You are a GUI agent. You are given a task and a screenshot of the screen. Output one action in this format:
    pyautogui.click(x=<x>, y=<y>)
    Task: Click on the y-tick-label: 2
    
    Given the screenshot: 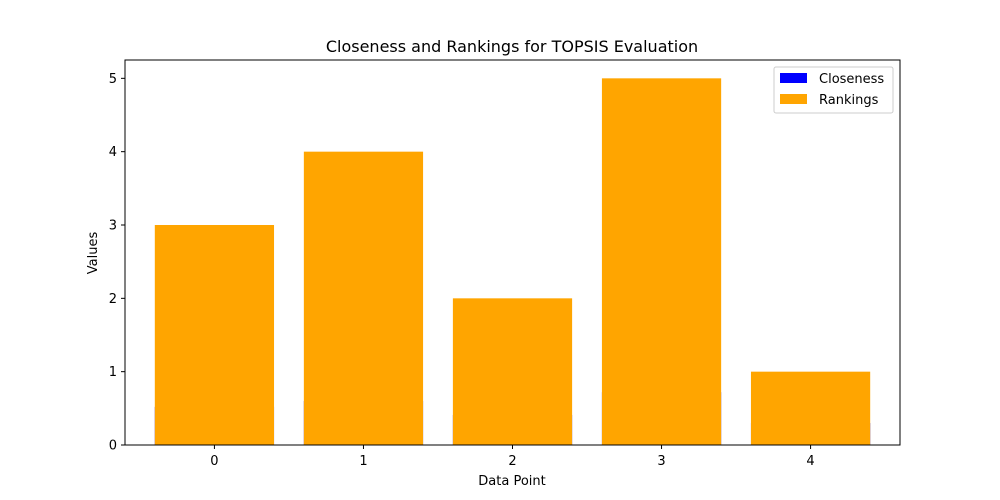 What is the action you would take?
    pyautogui.click(x=113, y=299)
    